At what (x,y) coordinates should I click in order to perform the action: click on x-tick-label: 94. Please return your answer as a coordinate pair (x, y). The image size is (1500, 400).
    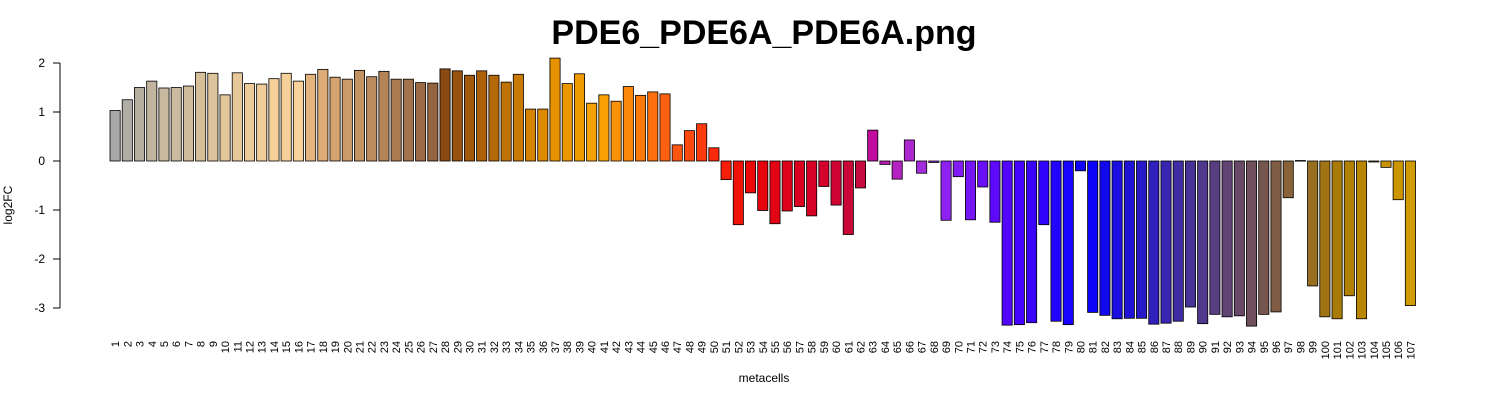
    Looking at the image, I should click on (1253, 347).